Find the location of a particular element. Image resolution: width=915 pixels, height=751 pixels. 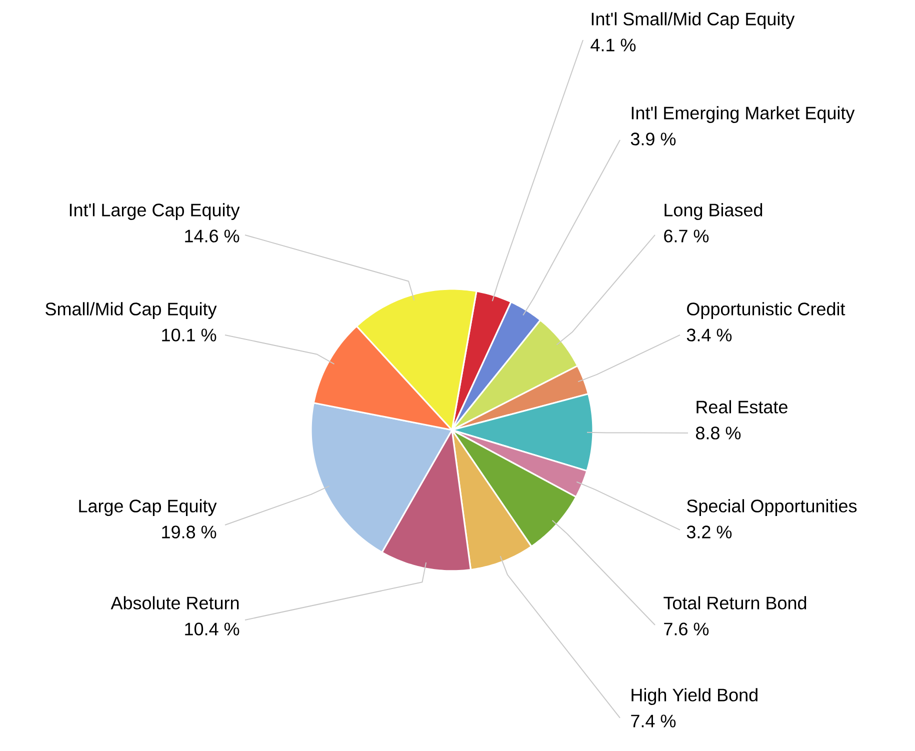

slice-label: High Yield Bond is located at coordinates (695, 696).